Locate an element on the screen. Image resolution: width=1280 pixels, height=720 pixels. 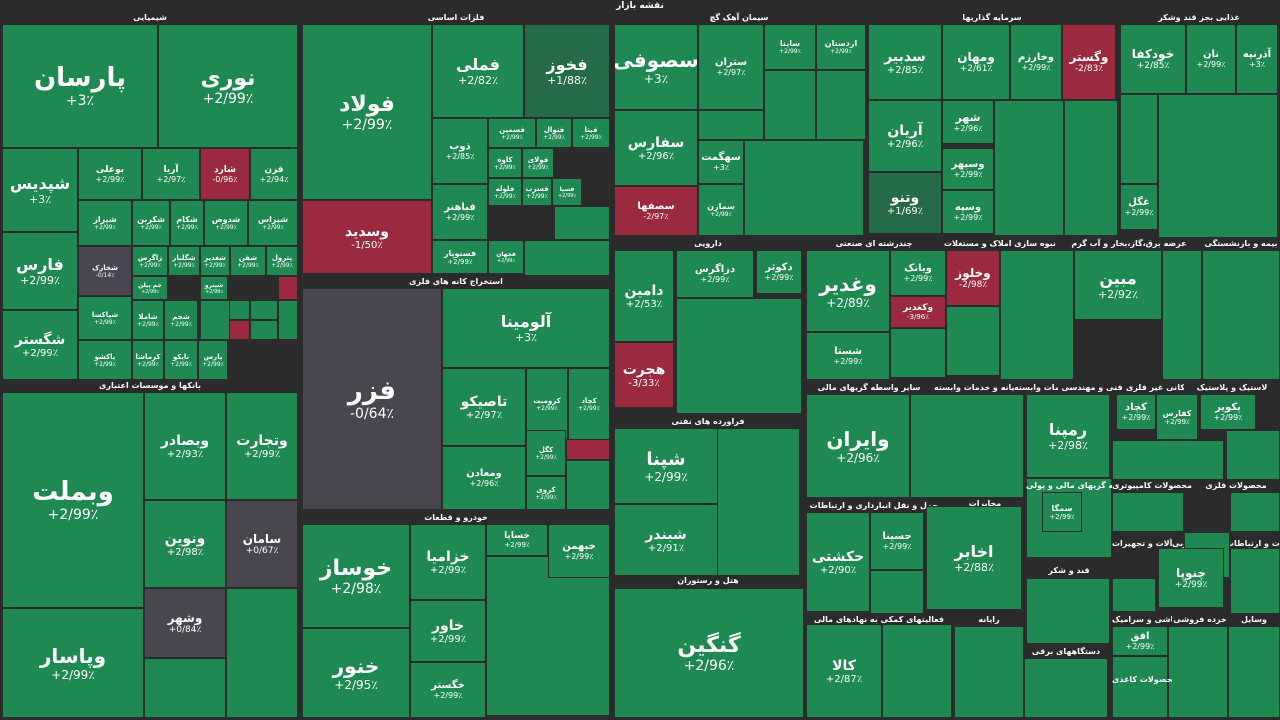
ticker-tile: خبهمن +2/99٪ is located at coordinates (579, 551).